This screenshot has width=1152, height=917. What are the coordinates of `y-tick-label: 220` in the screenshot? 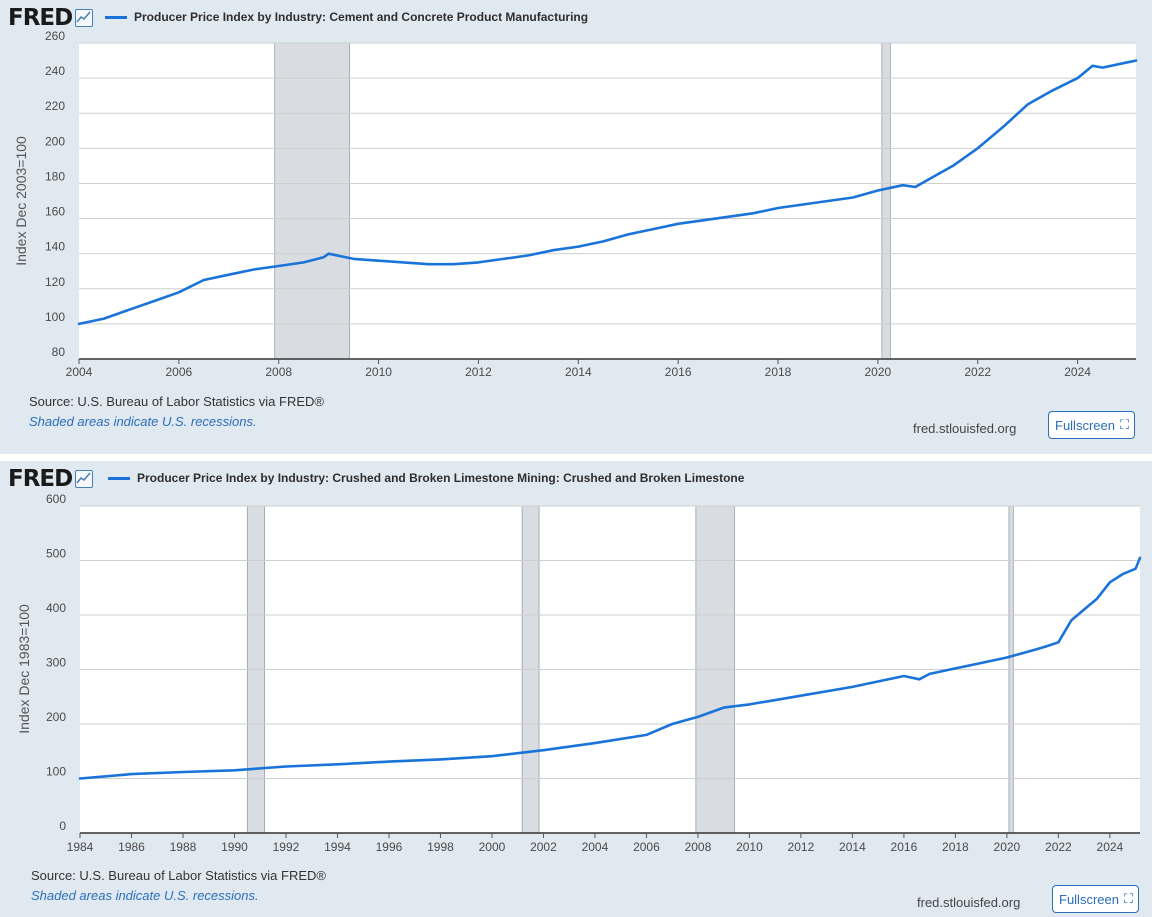 It's located at (55, 106).